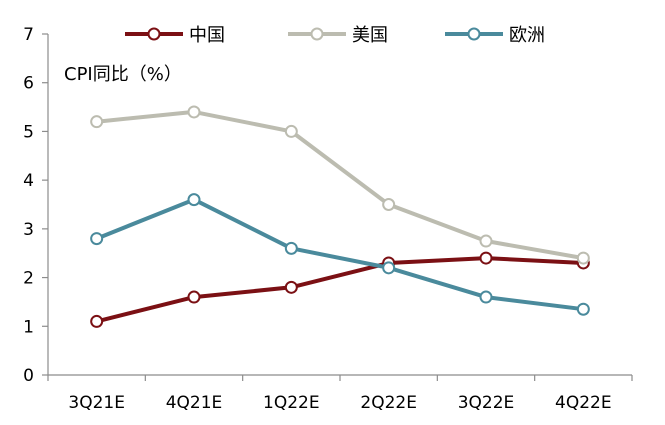 The height and width of the screenshot is (425, 665). I want to click on legend: 中国 美国 欧洲, so click(335, 35).